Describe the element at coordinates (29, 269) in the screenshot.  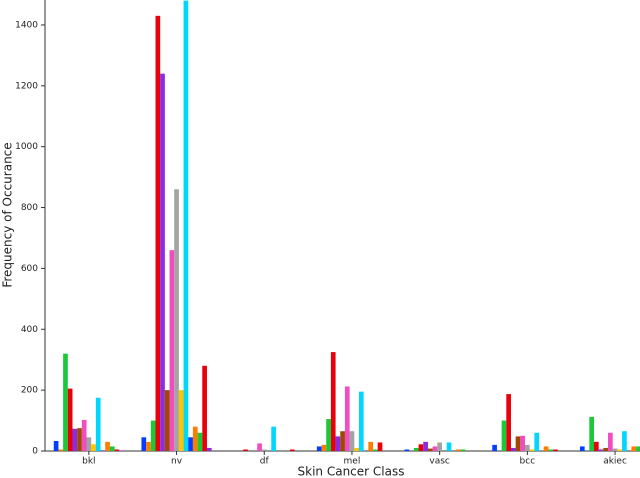
I see `y-tick-label: 600` at that location.